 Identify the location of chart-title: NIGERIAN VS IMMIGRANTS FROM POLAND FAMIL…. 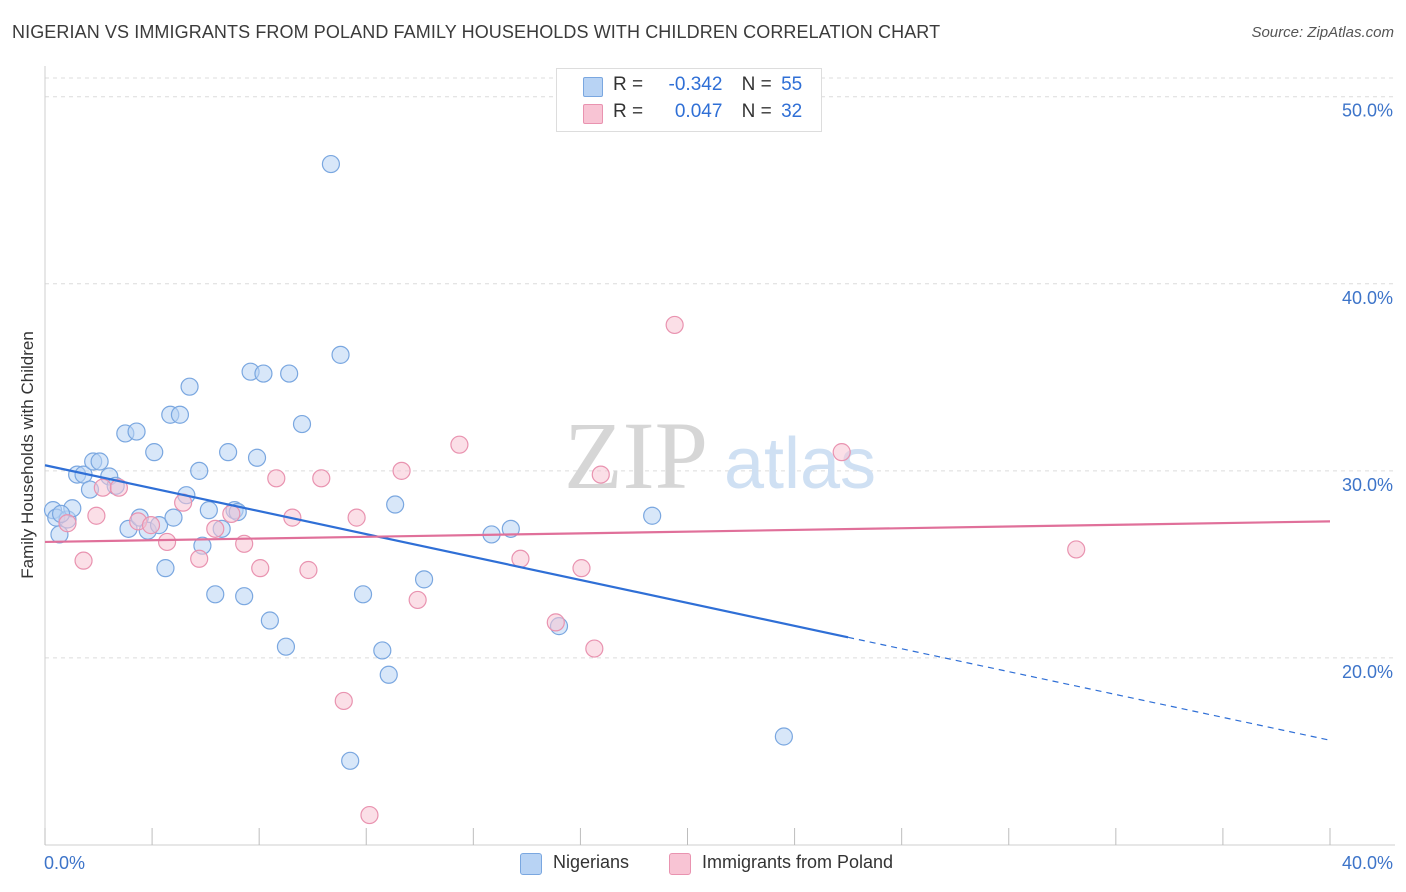
(476, 32).